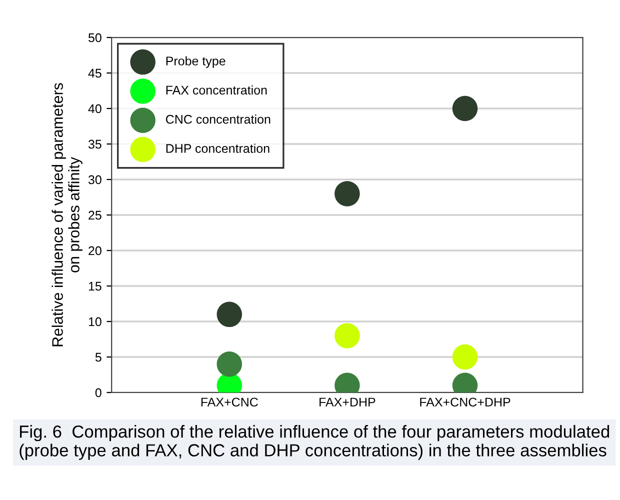 Image resolution: width=620 pixels, height=500 pixels. I want to click on y-tick-label: 30, so click(95, 179).